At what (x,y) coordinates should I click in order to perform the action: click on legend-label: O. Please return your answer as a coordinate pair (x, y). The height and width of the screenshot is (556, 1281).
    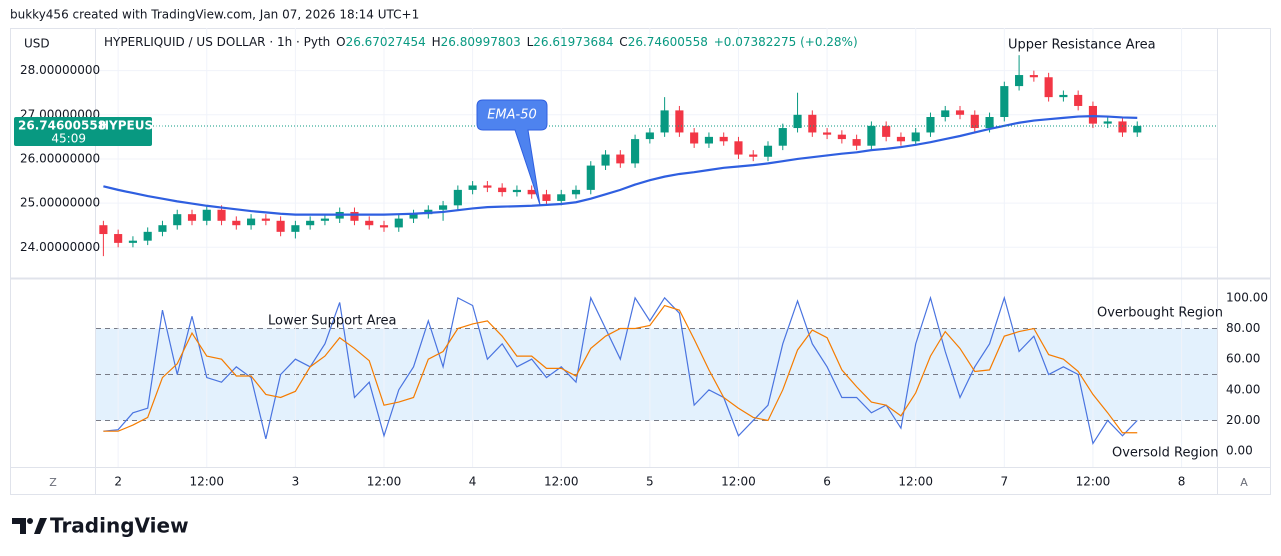
    Looking at the image, I should click on (340, 42).